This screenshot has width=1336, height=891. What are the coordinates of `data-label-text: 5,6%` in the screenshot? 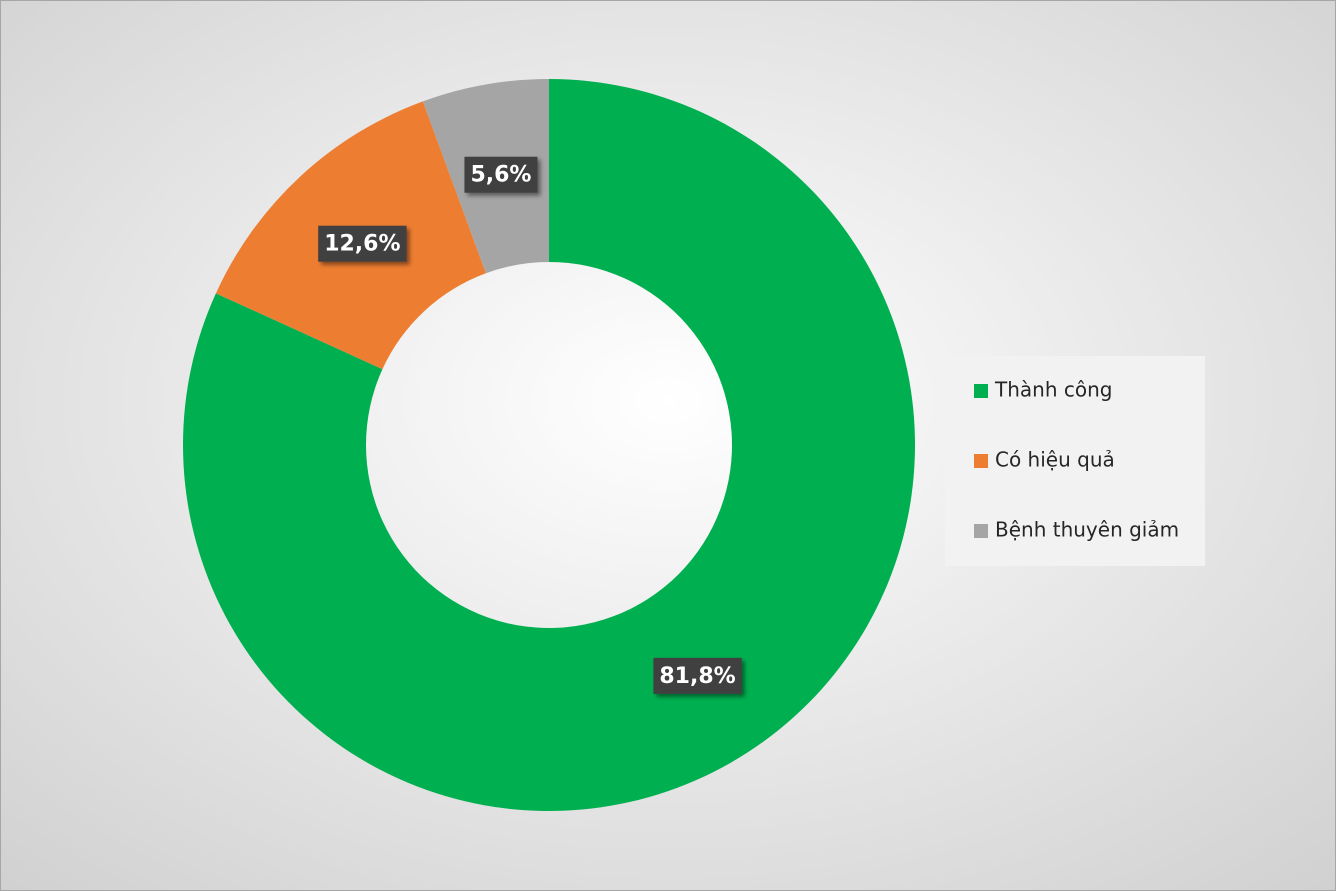 It's located at (500, 175).